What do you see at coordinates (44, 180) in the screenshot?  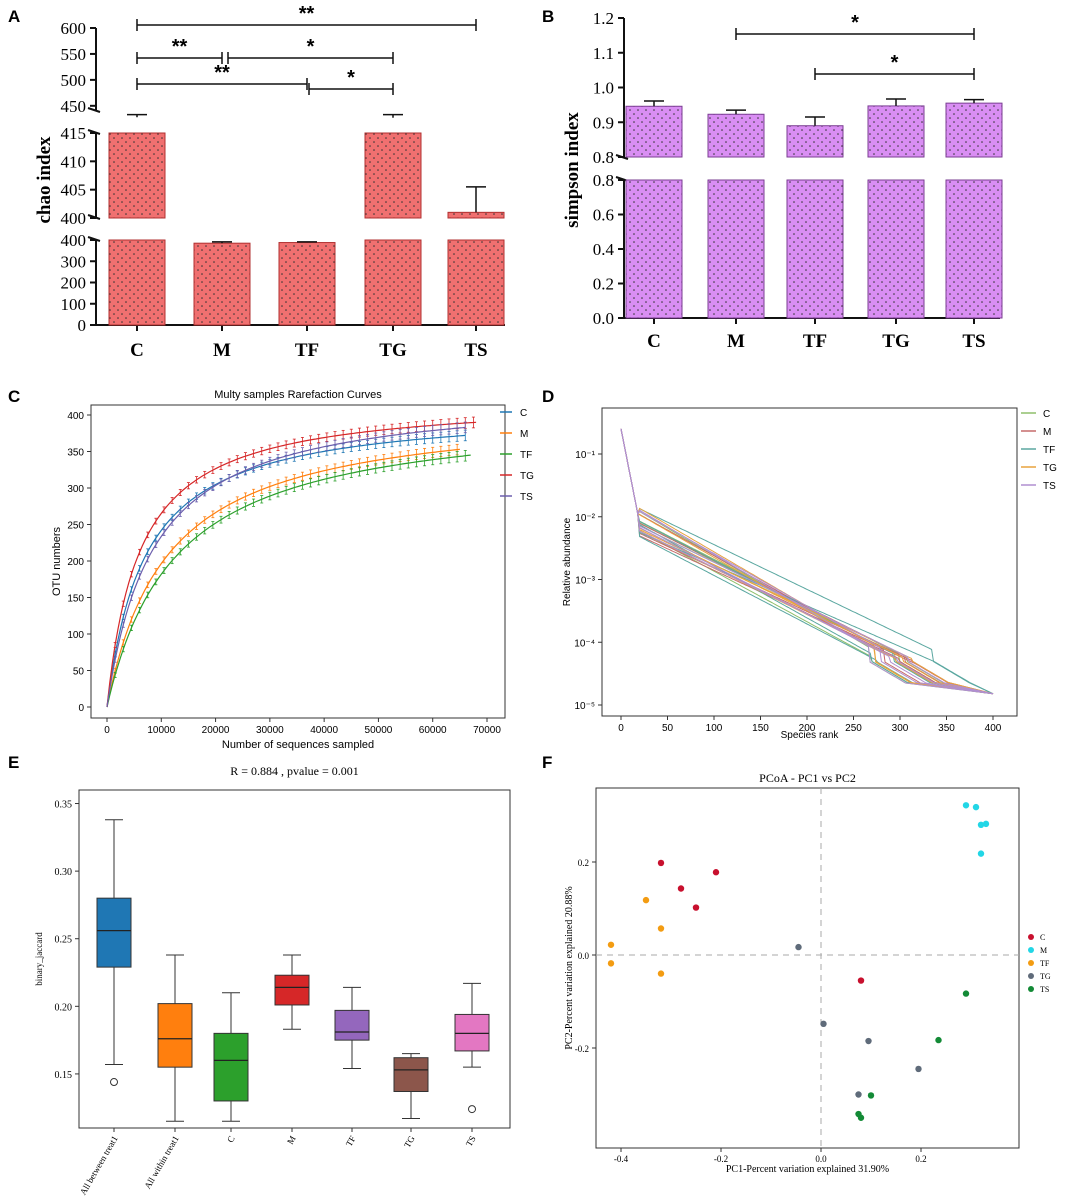 I see `a-ylabel: chao index` at bounding box center [44, 180].